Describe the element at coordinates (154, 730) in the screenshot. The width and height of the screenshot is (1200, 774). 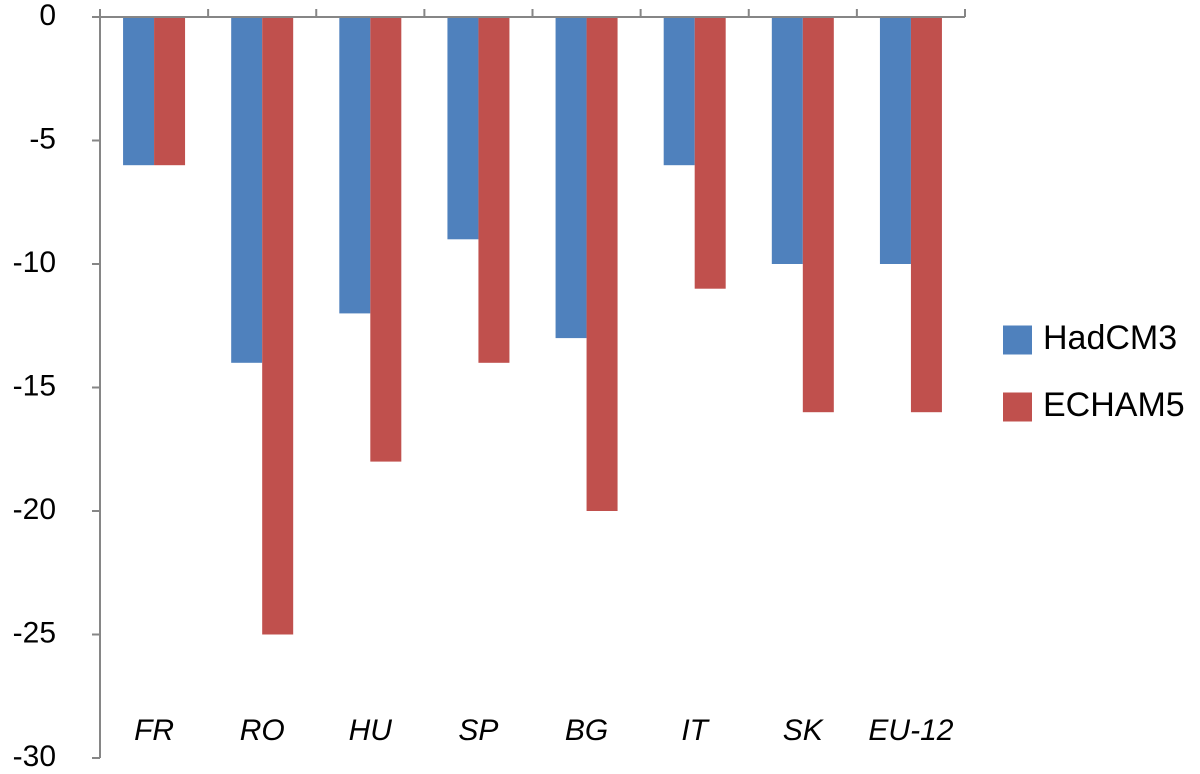
I see `x-category-label: FR` at that location.